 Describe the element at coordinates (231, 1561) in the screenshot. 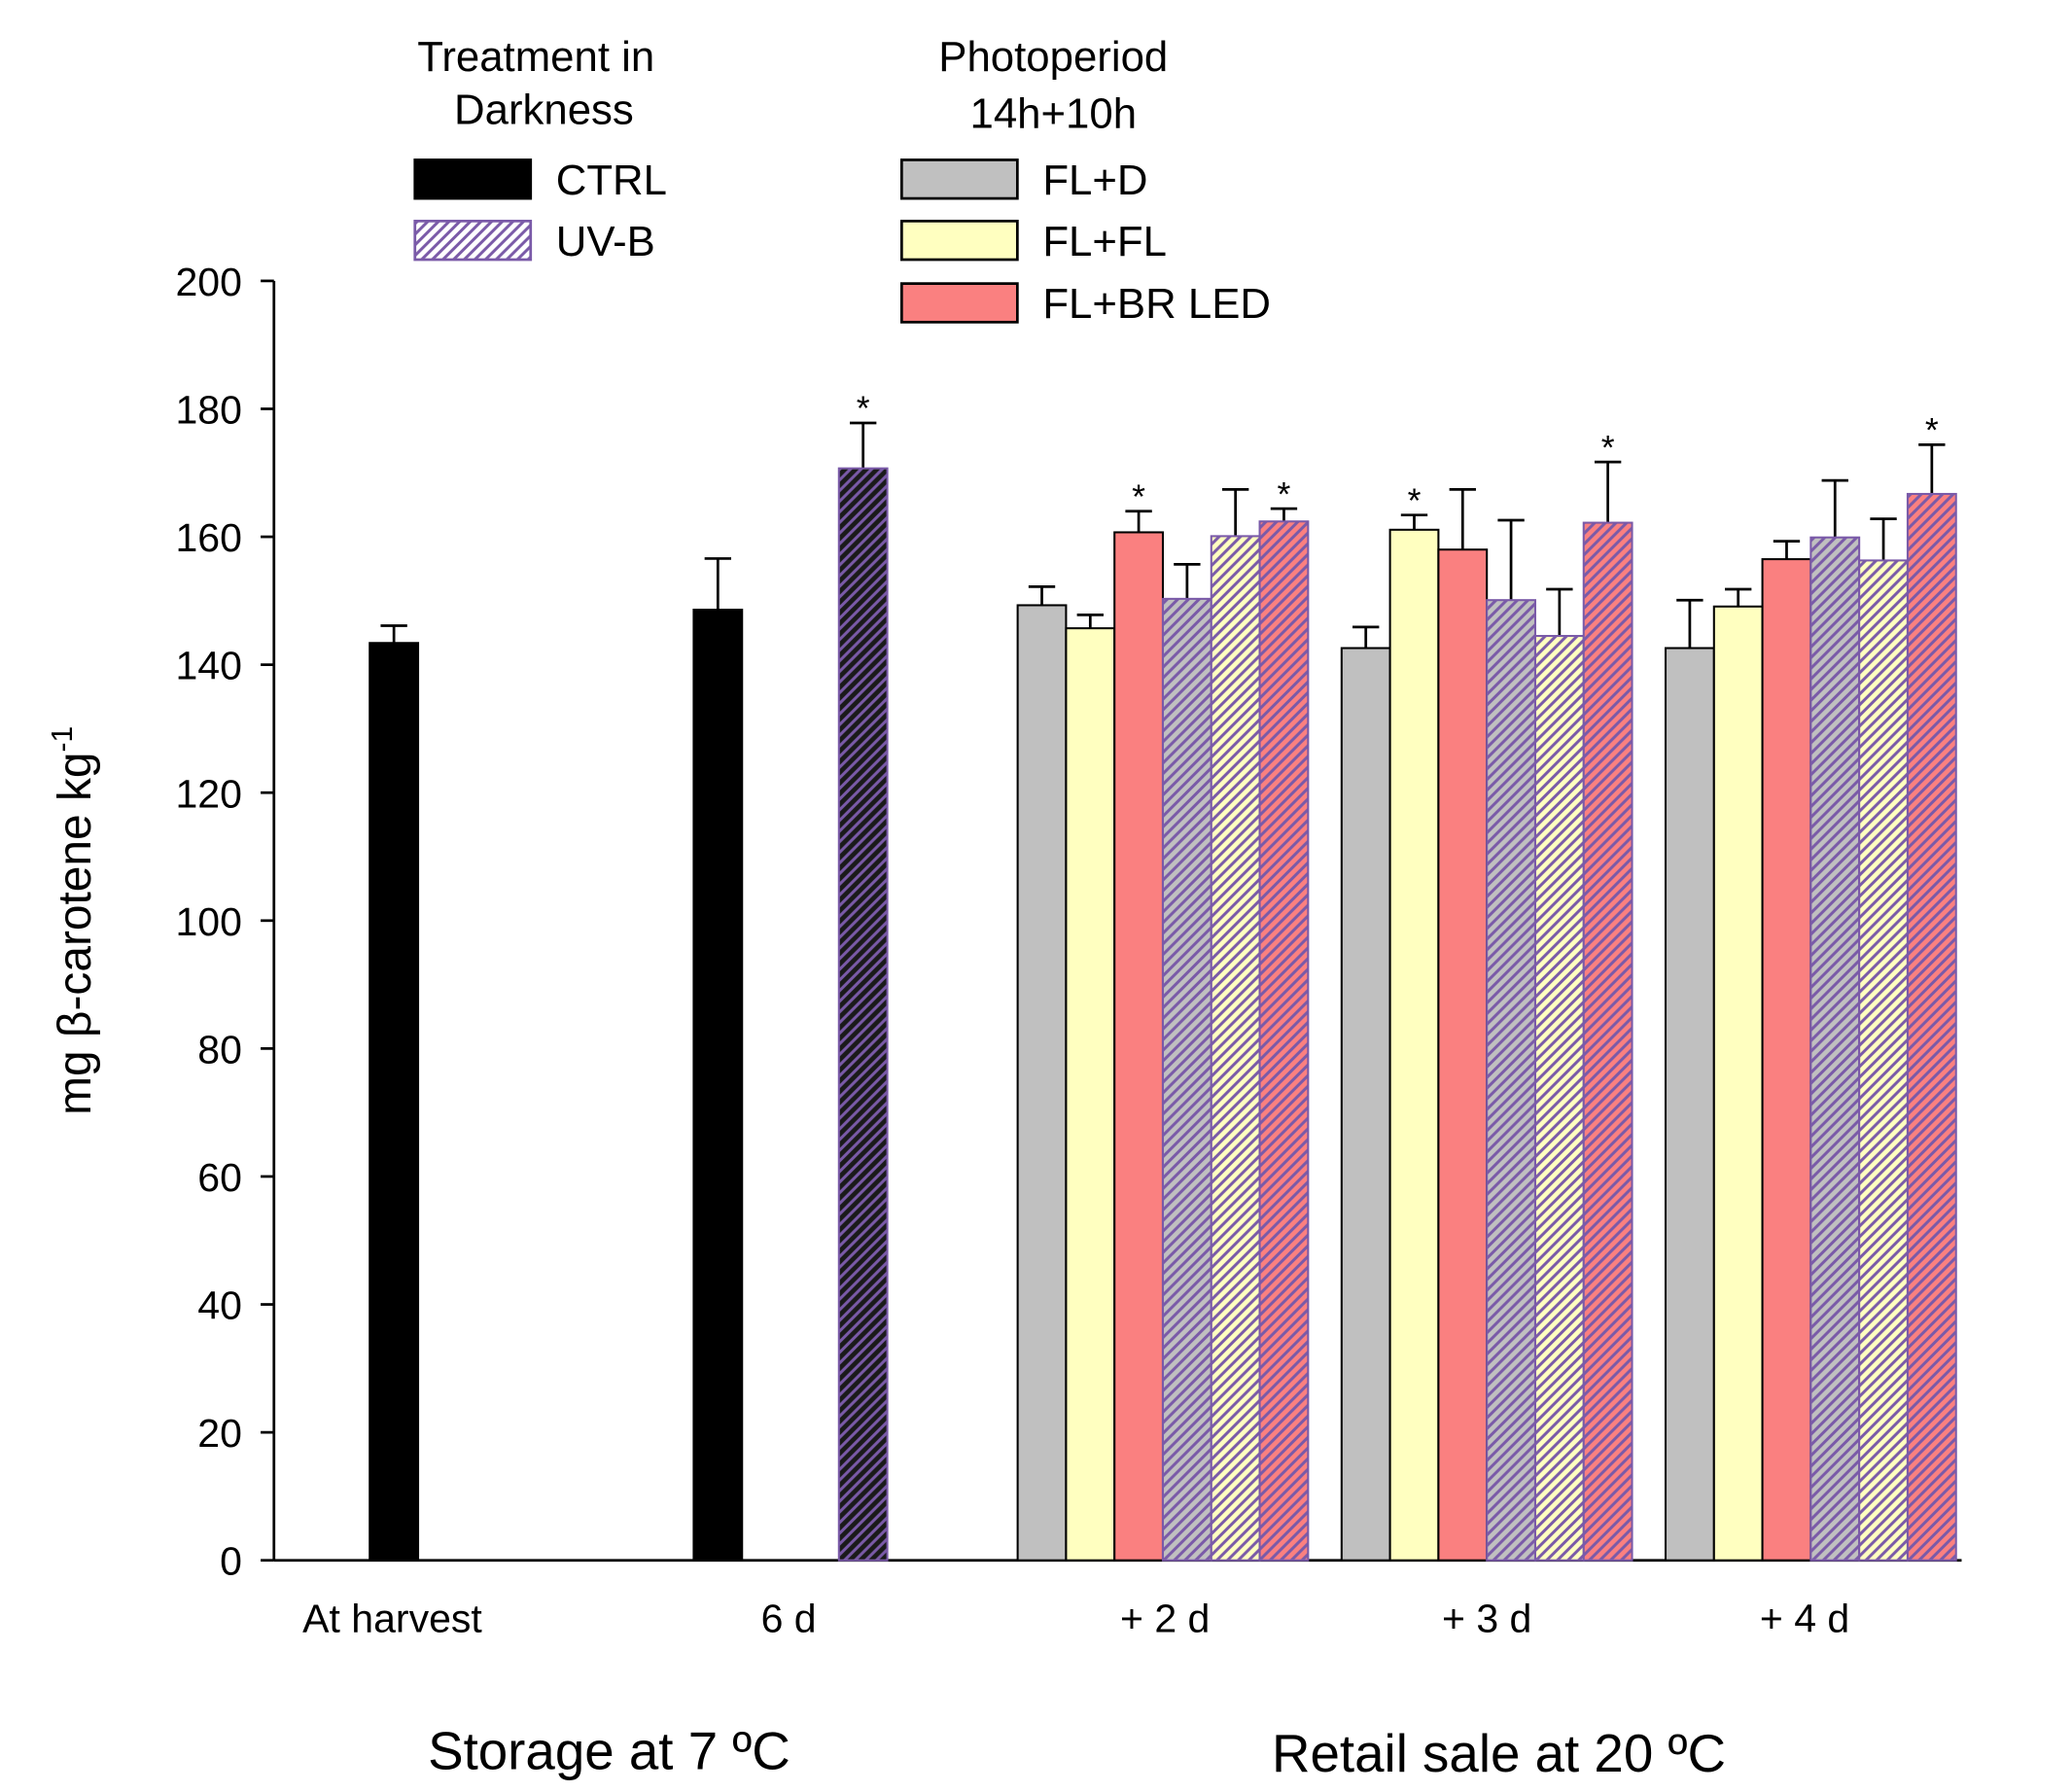

I see `y-tick-label: 0` at that location.